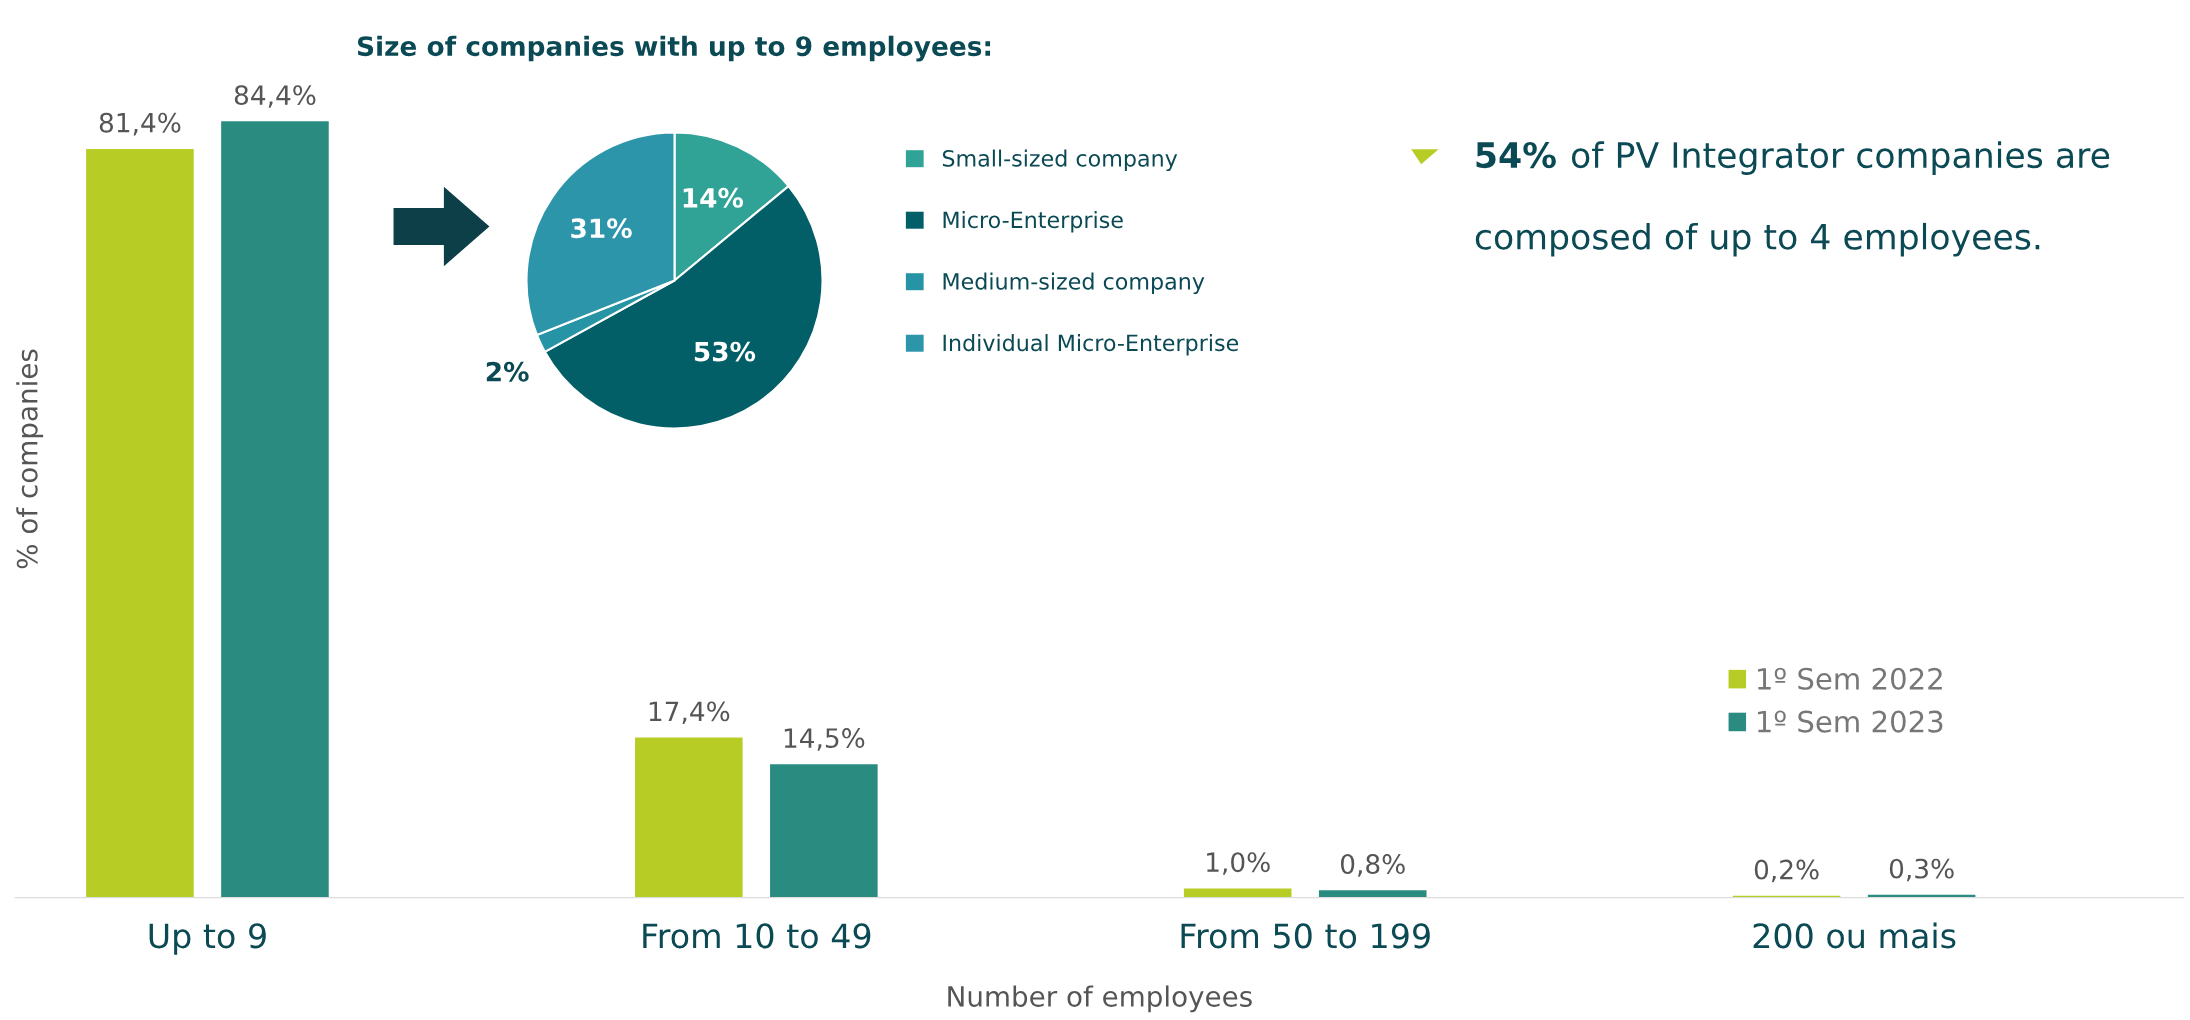 The width and height of the screenshot is (2190, 1020). Describe the element at coordinates (824, 739) in the screenshot. I see `data-label: 14,5%` at that location.